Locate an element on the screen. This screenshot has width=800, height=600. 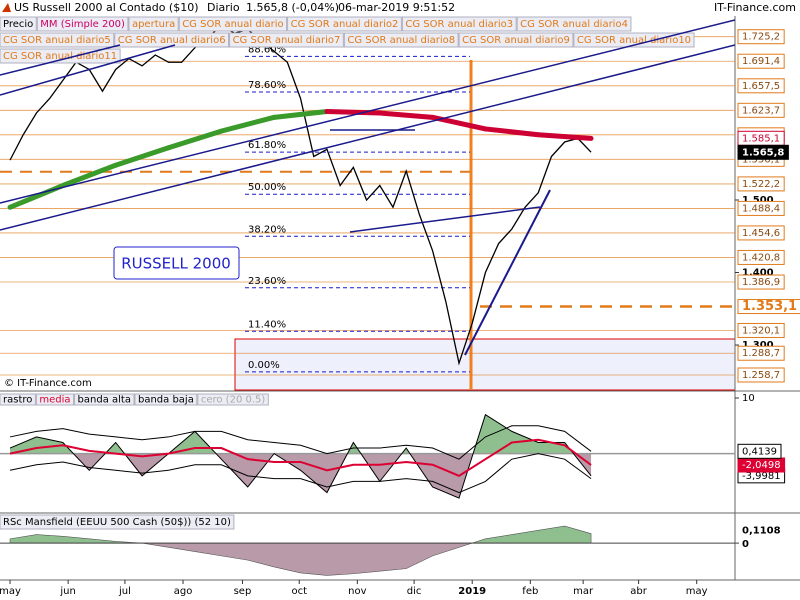
y-tick-label: 1.400 is located at coordinates (758, 273).